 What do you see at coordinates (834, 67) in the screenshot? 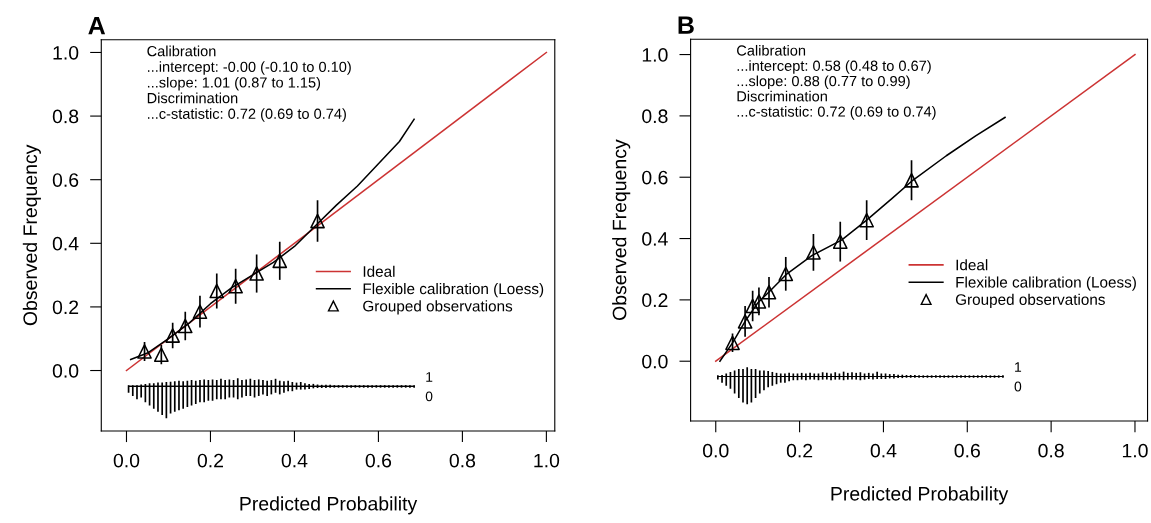
I see `annotation: ...intercept: 0.58 (0.48 to 0.67)` at bounding box center [834, 67].